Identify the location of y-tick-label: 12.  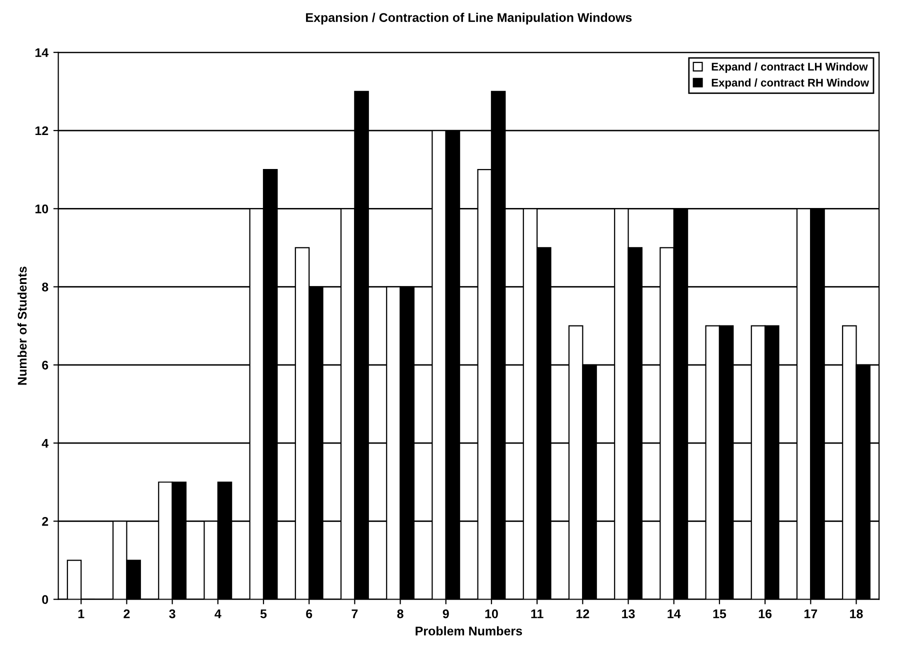
(41, 131).